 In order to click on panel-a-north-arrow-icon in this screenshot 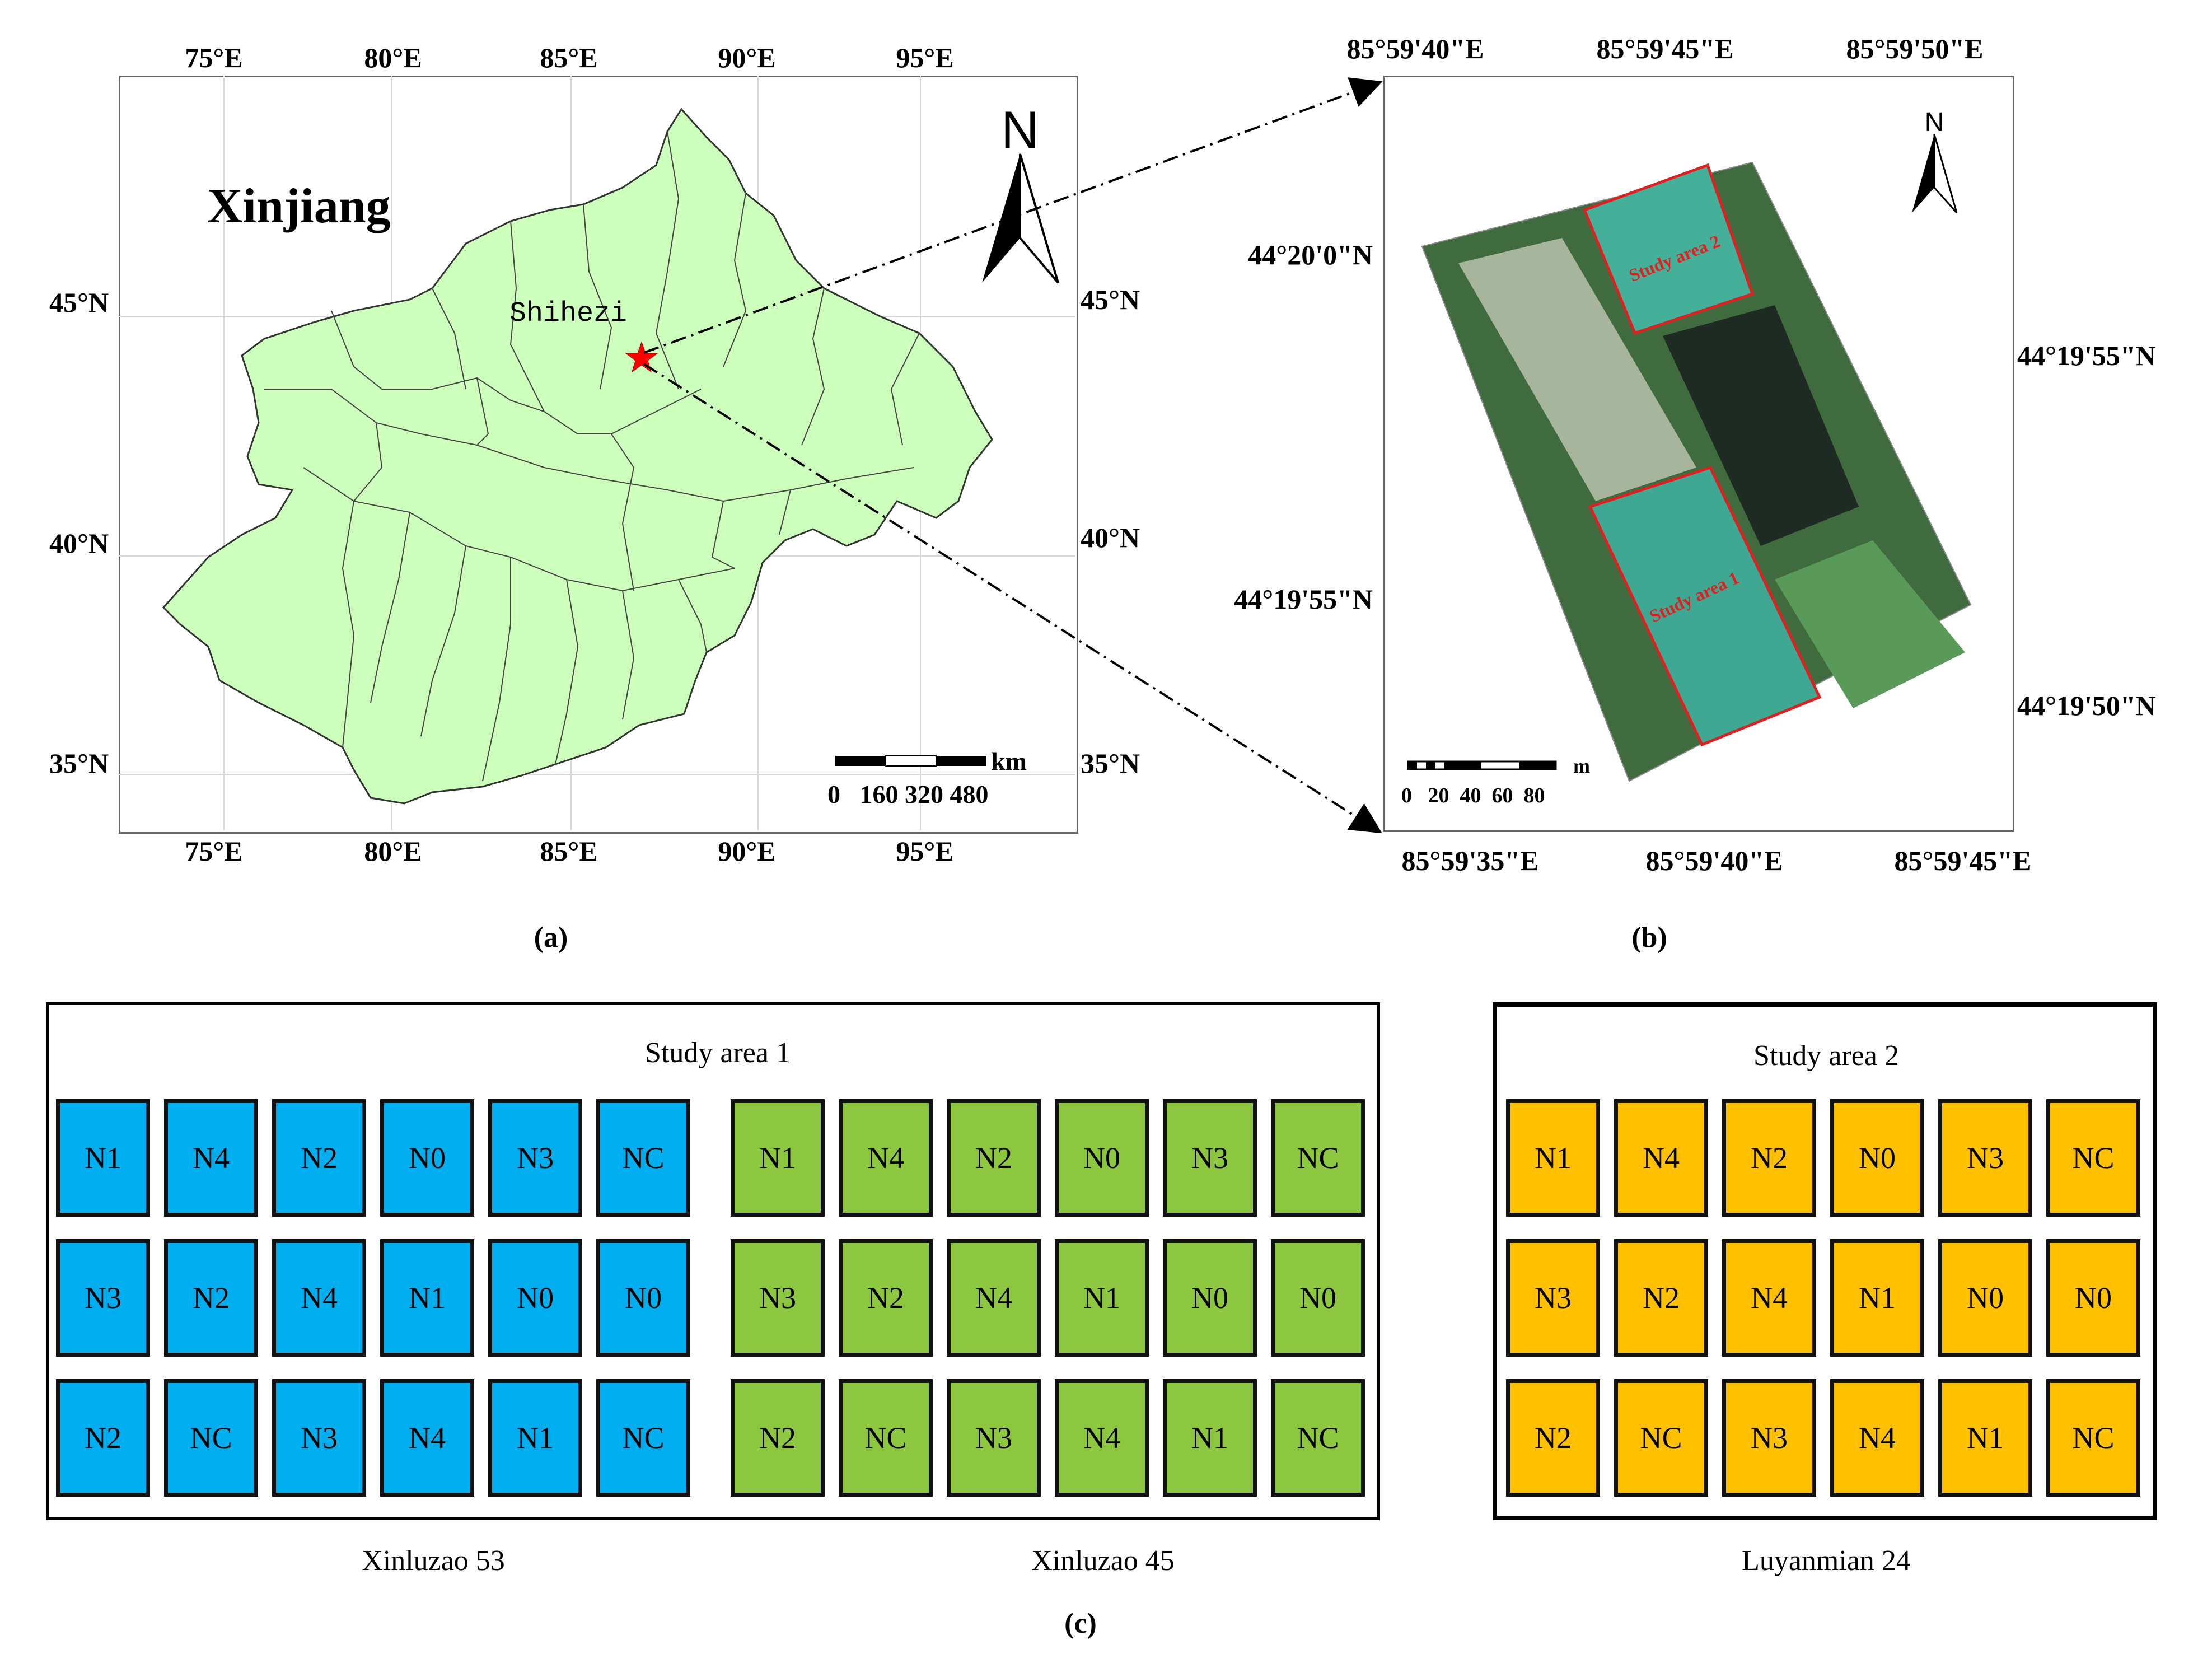, I will do `click(1020, 219)`.